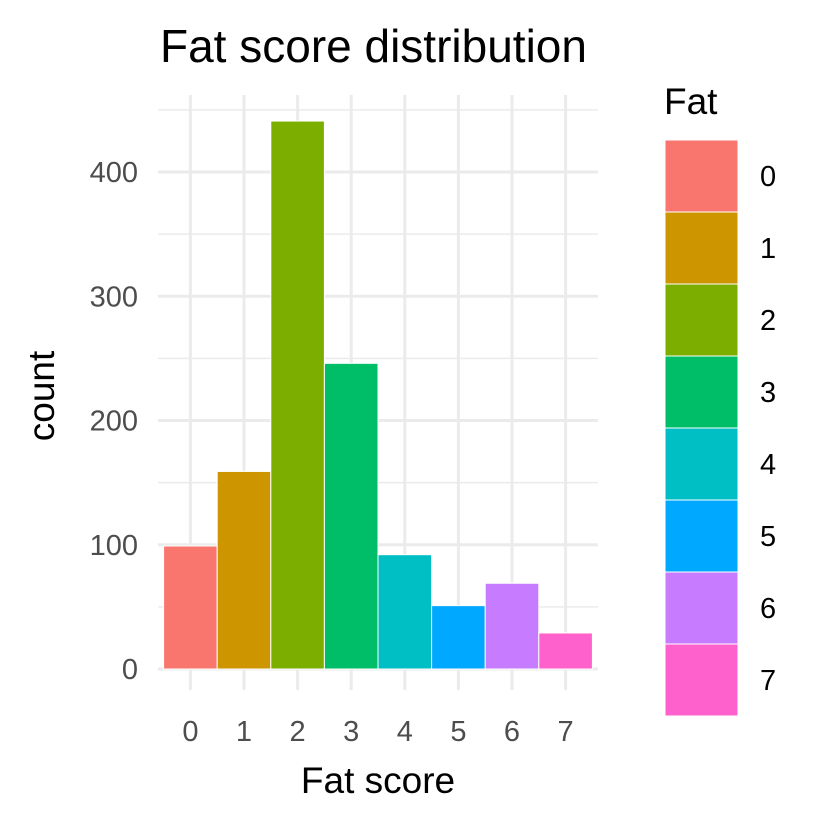 This screenshot has height=826, width=826. Describe the element at coordinates (190, 732) in the screenshot. I see `x-tick-label: 0` at that location.